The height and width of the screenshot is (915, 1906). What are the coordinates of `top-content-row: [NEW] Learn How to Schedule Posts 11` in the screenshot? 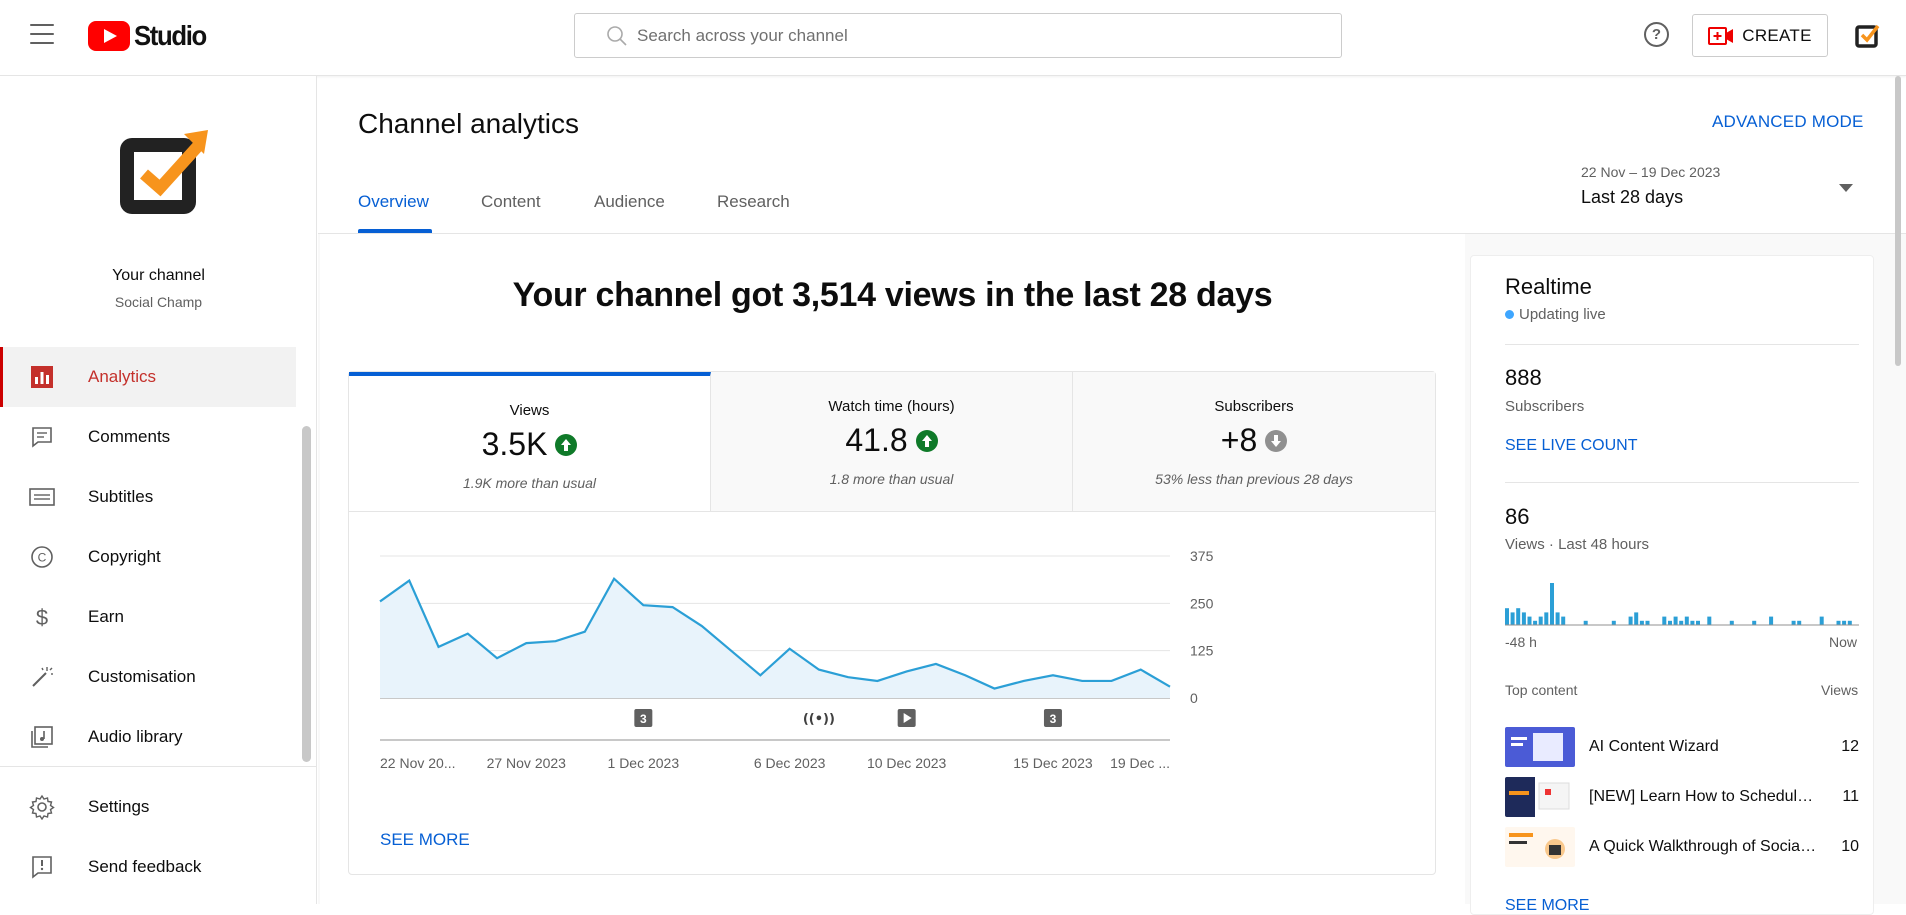 It's located at (1682, 797).